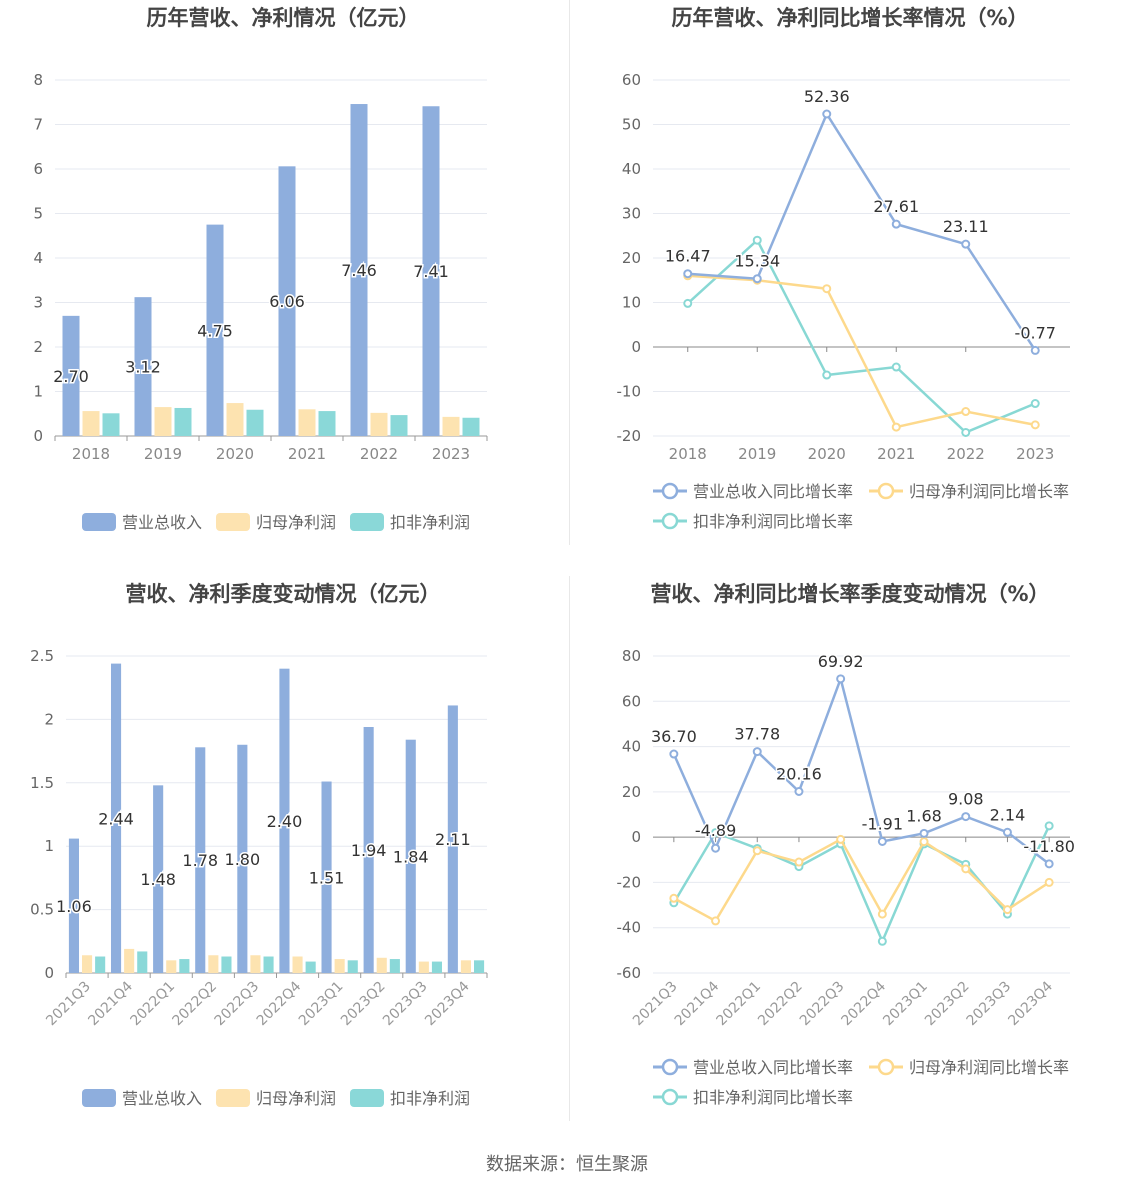 This screenshot has height=1188, width=1134. What do you see at coordinates (453, 839) in the screenshot?
I see `revenue-data-label: 2.11` at bounding box center [453, 839].